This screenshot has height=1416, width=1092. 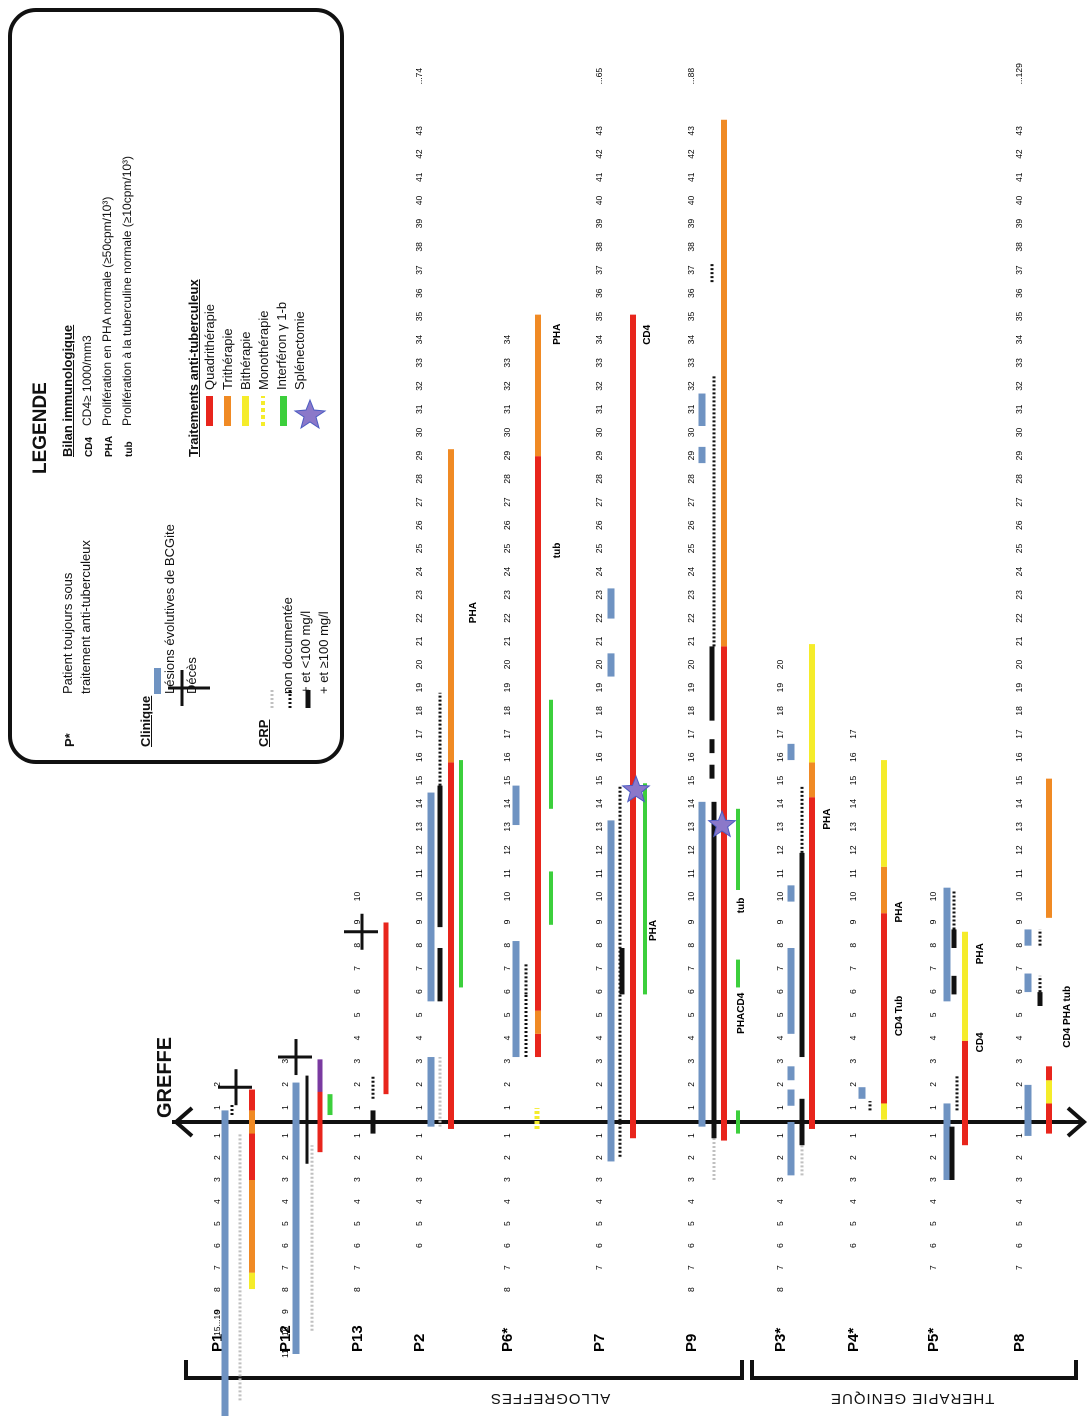 I want to click on patient-label-p13: P13, so click(x=357, y=1338).